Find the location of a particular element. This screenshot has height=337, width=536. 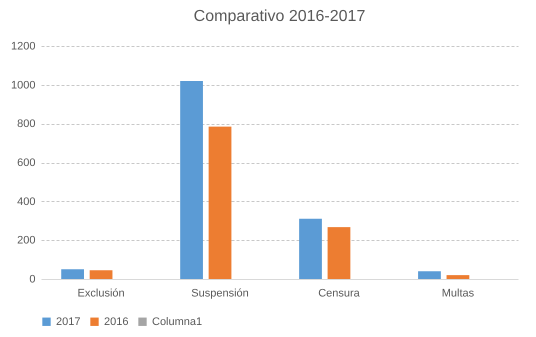

legend-label: 2016 is located at coordinates (116, 322).